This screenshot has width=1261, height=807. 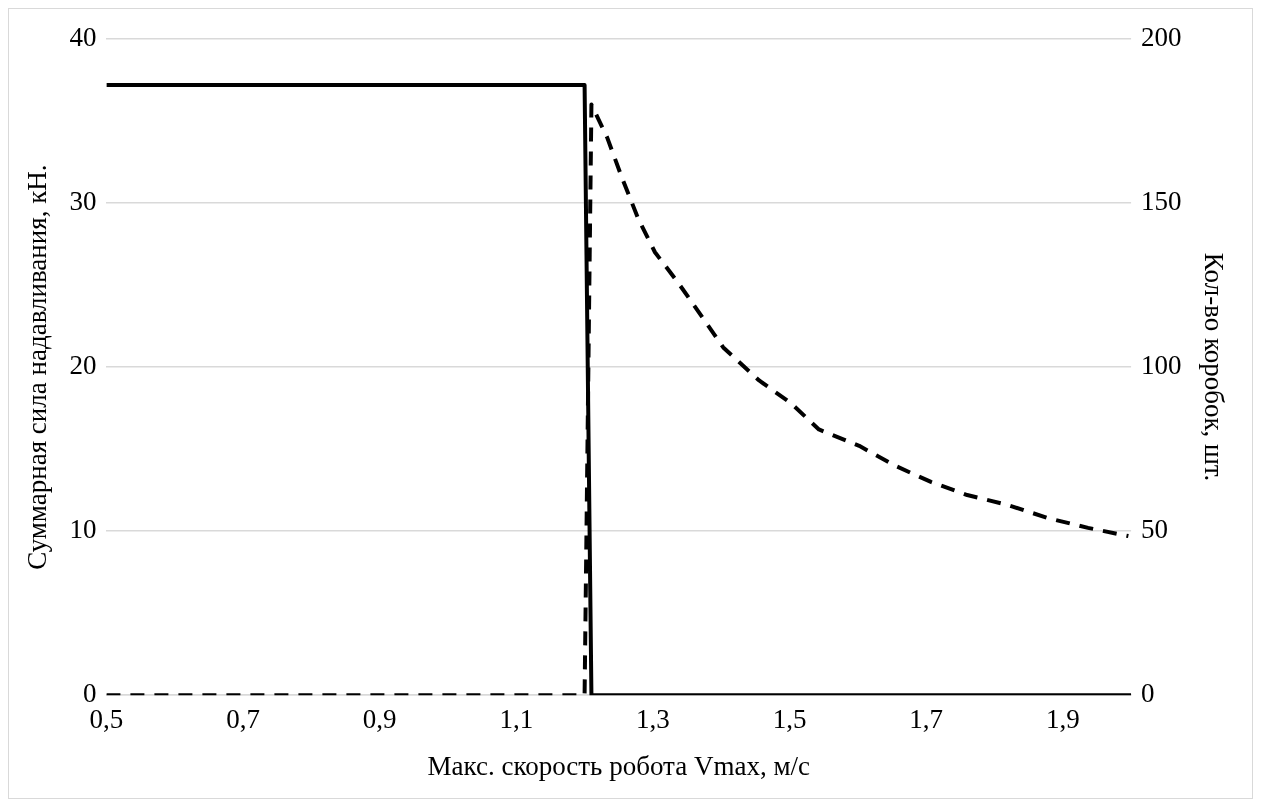 What do you see at coordinates (83, 365) in the screenshot?
I see `y-tick-label: 20` at bounding box center [83, 365].